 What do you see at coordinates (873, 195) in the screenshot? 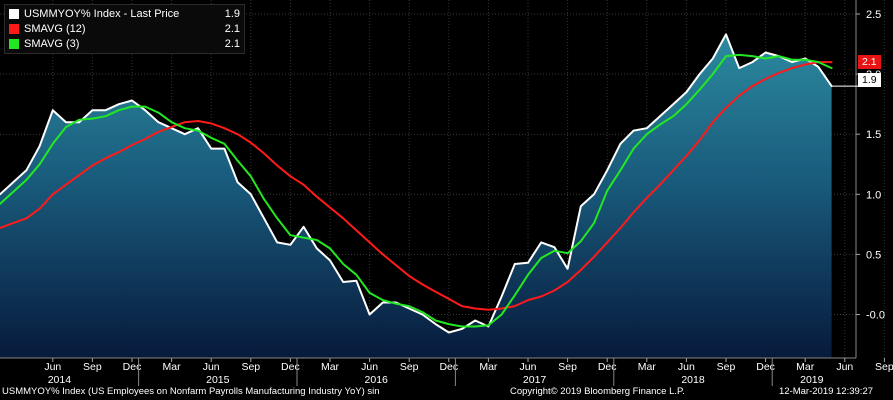
I see `y-tick-label: 1.0` at bounding box center [873, 195].